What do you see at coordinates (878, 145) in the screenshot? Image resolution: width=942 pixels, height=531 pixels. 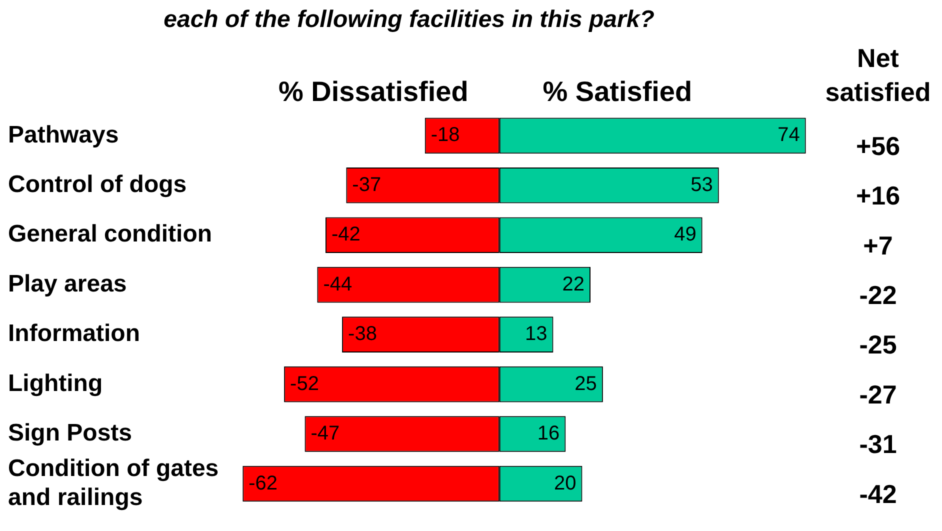 I see `text: +56` at bounding box center [878, 145].